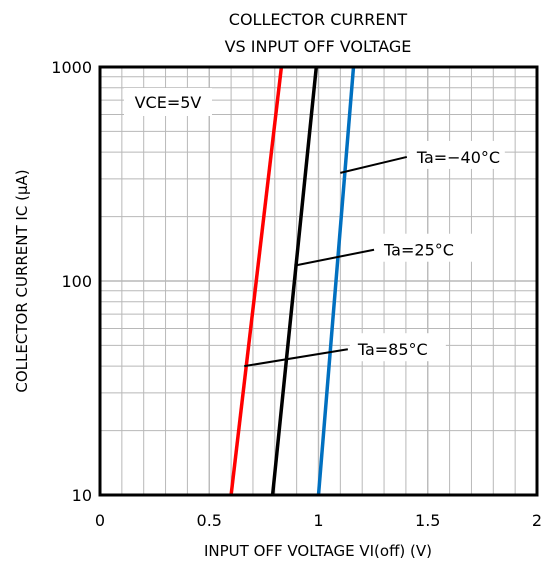 This screenshot has height=565, width=548. I want to click on x-axis-label: INPUT OFF VOLTAGE VI(off) (V), so click(318, 551).